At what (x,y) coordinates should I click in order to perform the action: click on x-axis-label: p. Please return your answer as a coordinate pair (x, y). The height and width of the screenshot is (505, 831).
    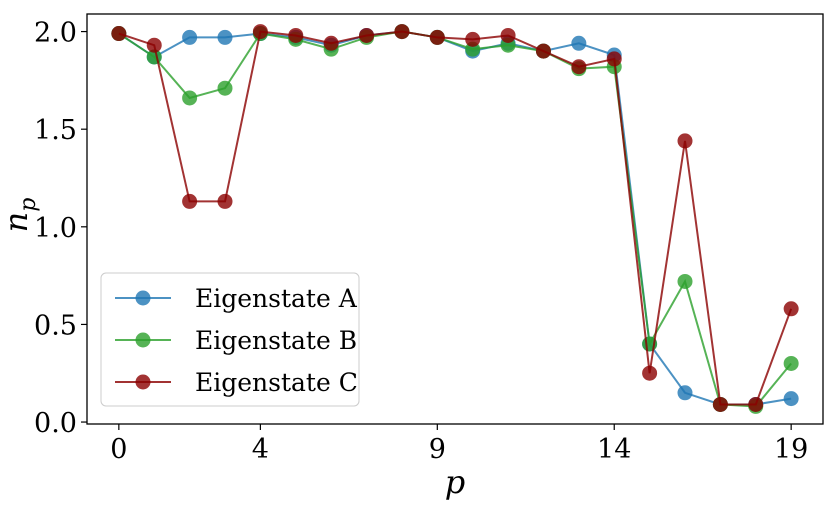
    Looking at the image, I should click on (455, 482).